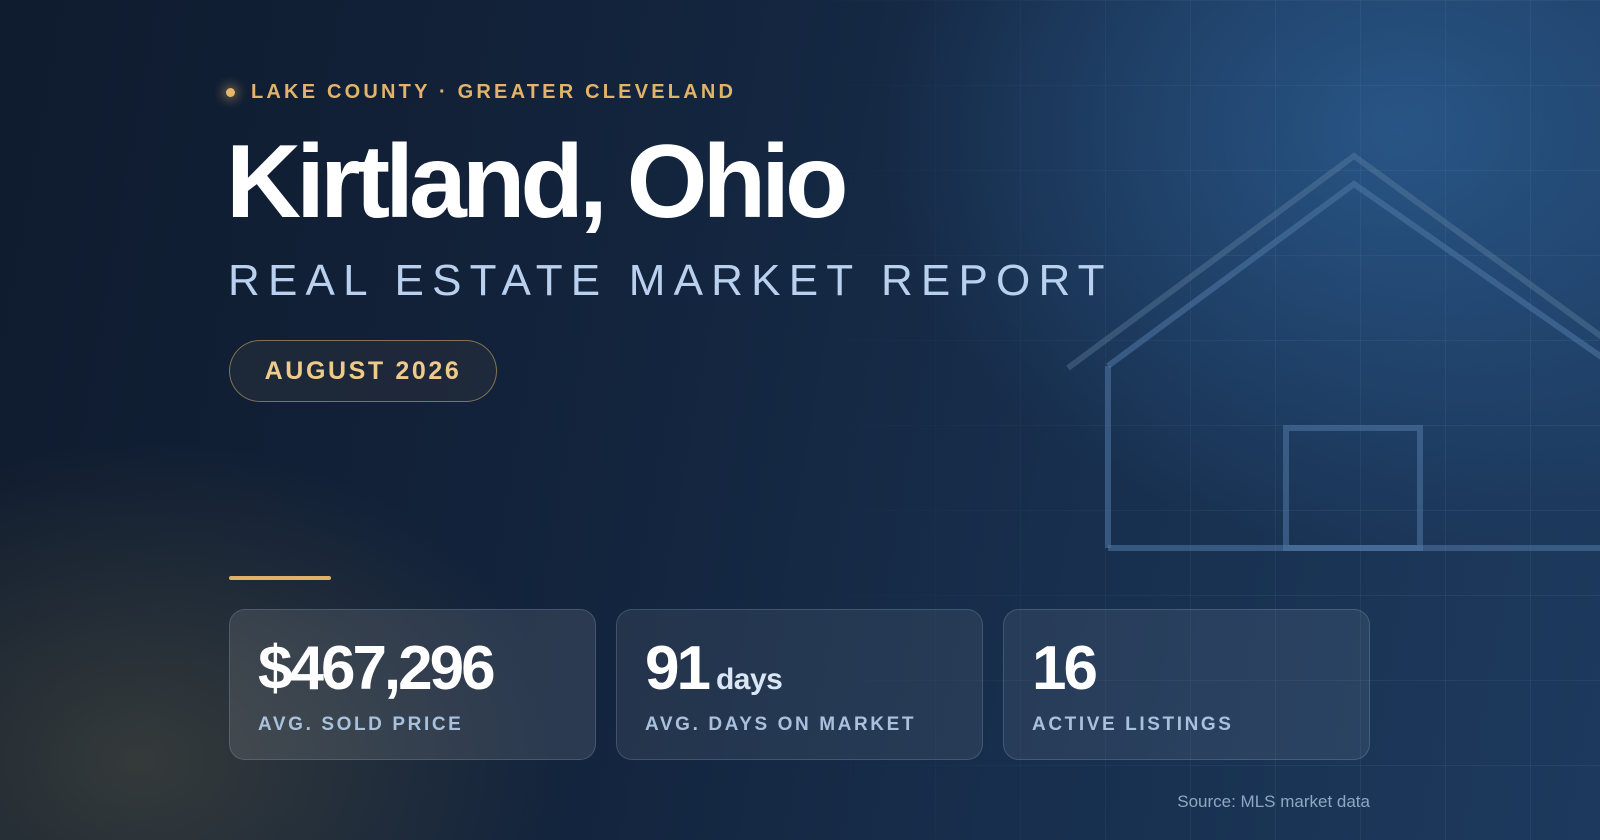  Describe the element at coordinates (537, 182) in the screenshot. I see `page-title: Kirtland, Ohio` at that location.